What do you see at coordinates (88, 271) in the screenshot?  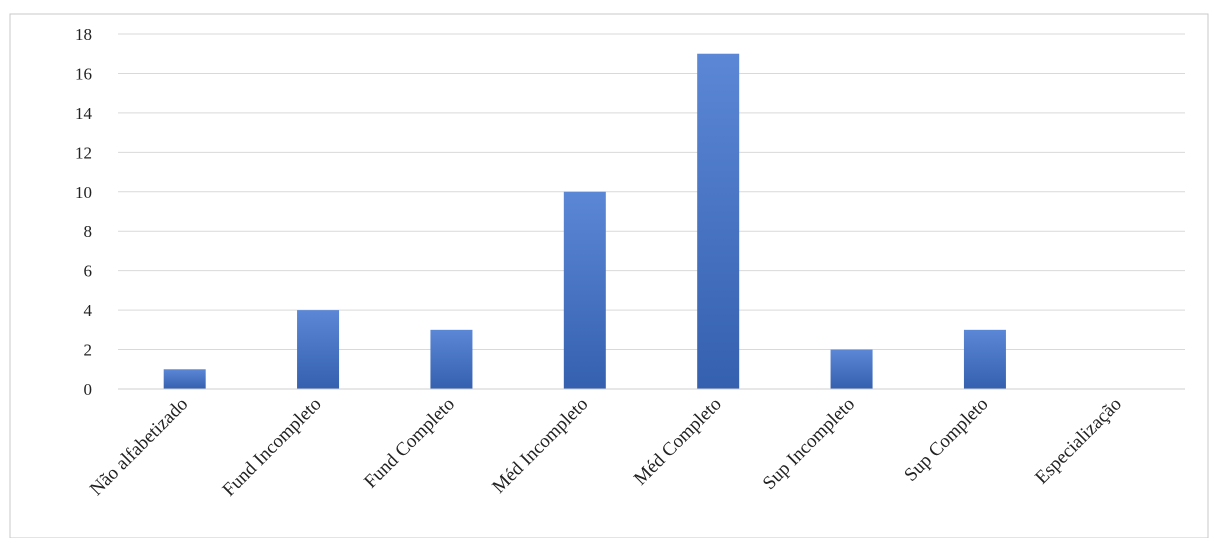 I see `y-tick-label: 6` at bounding box center [88, 271].